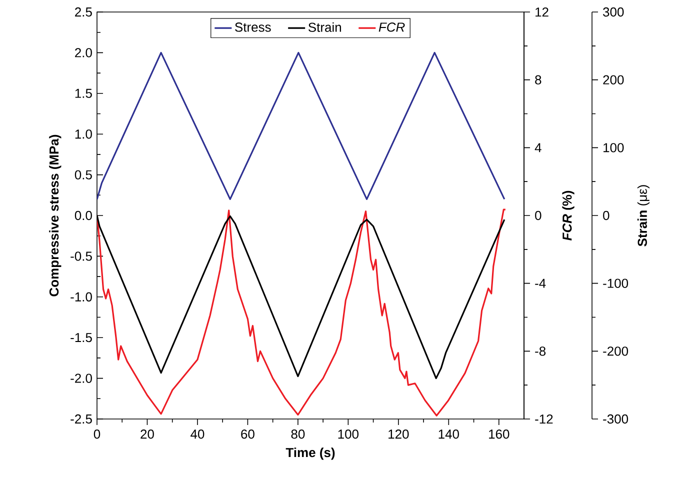  What do you see at coordinates (615, 283) in the screenshot?
I see `y3-tick-label: -100` at bounding box center [615, 283].